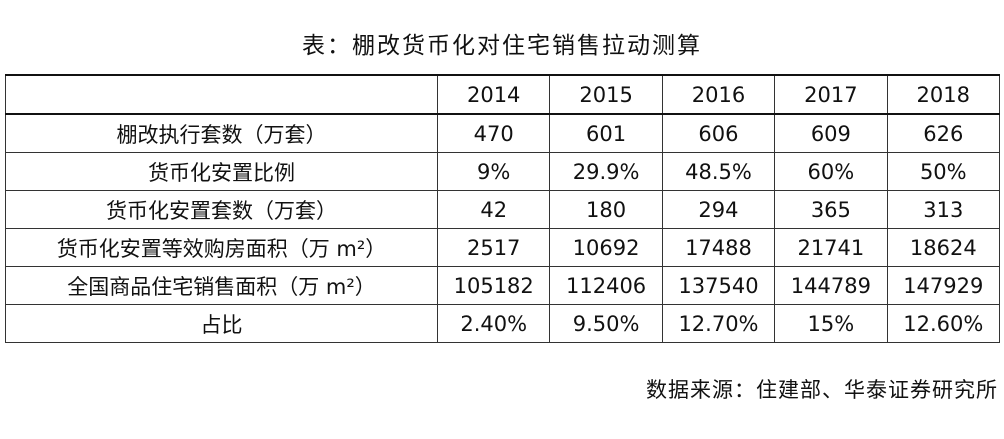 The height and width of the screenshot is (439, 1004). I want to click on table-cell: 144789, so click(831, 285).